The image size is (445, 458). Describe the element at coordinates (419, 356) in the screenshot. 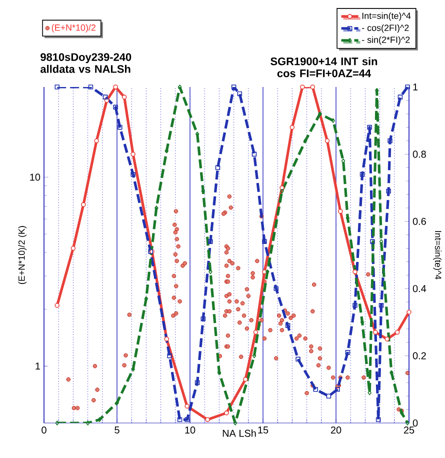

I see `y2-tick-label: 0.2` at that location.